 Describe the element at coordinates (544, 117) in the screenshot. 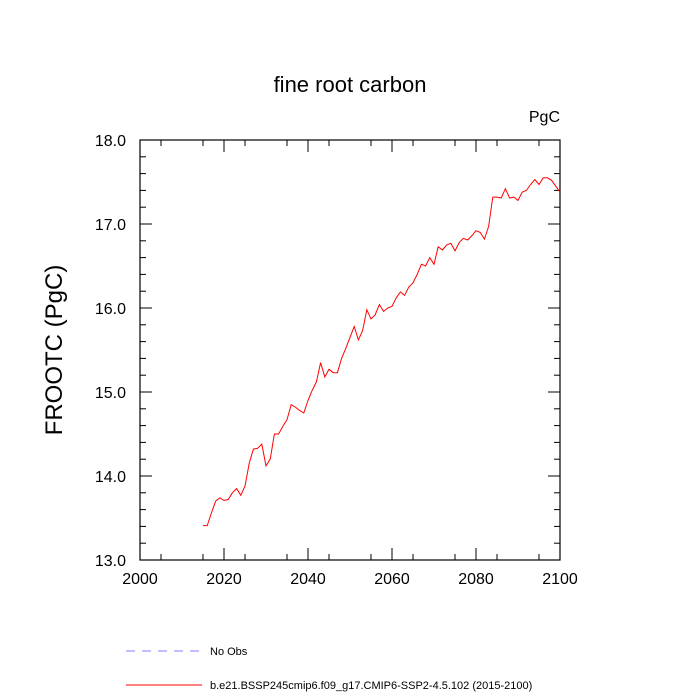

I see `units-label: PgC` at that location.